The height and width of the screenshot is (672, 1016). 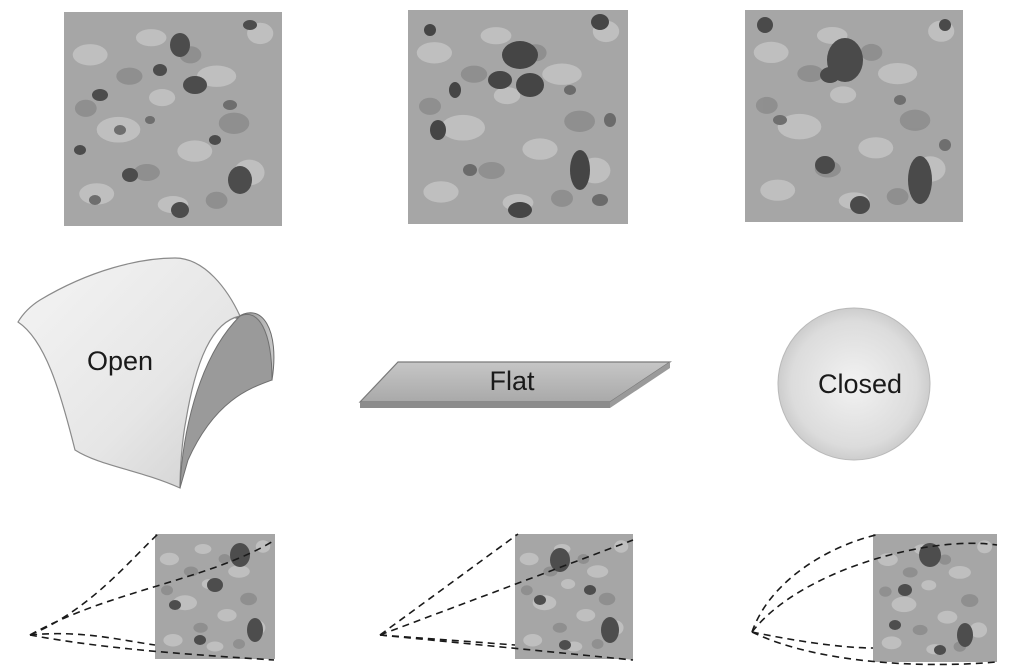 I want to click on flat-label: Flat, so click(x=512, y=381).